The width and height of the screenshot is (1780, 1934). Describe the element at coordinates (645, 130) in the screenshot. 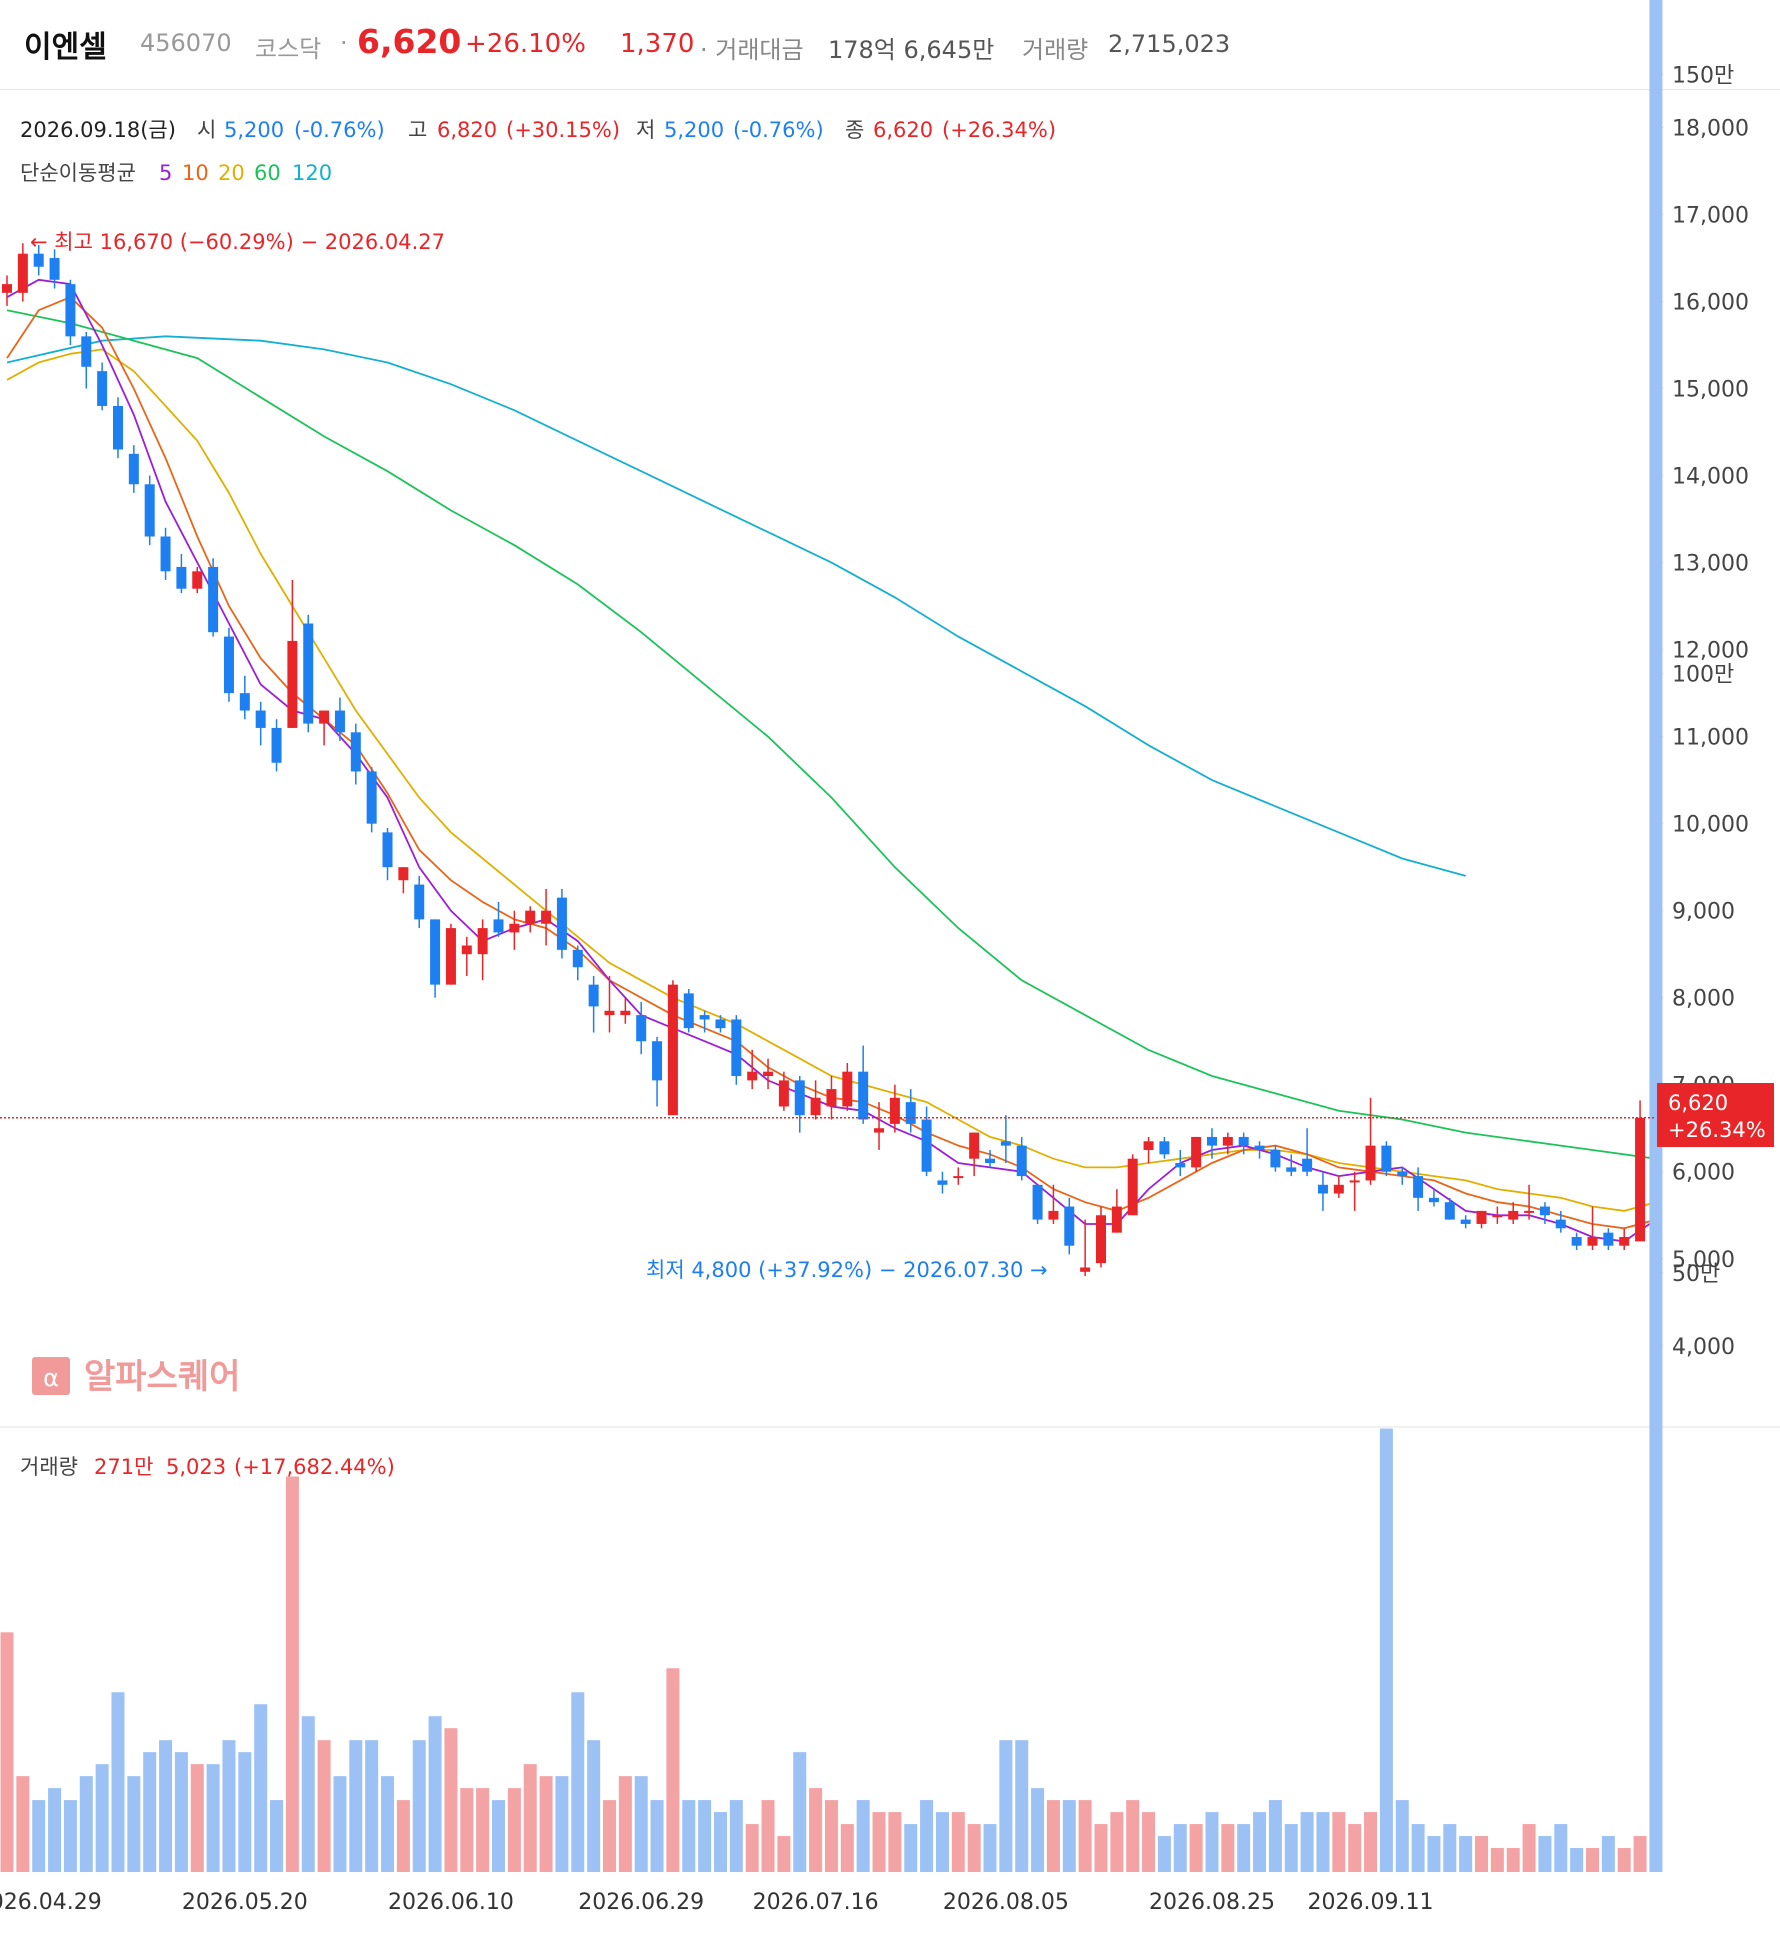

I see `low-label: 저` at that location.